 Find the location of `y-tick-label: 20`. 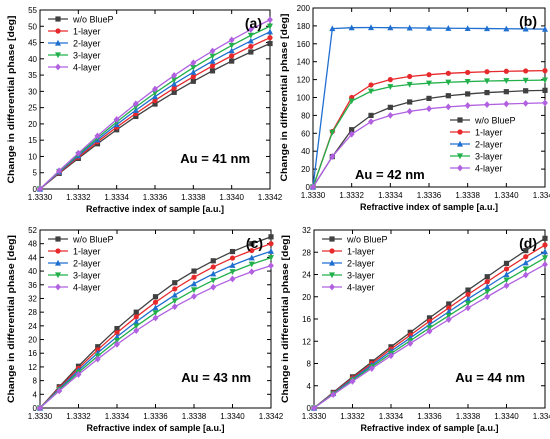

y-tick-label: 20 is located at coordinates (306, 297).